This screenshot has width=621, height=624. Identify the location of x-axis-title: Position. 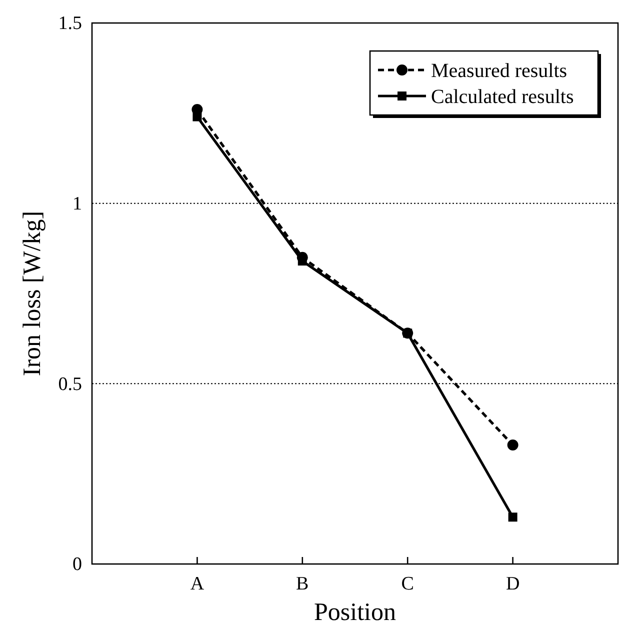
(355, 611).